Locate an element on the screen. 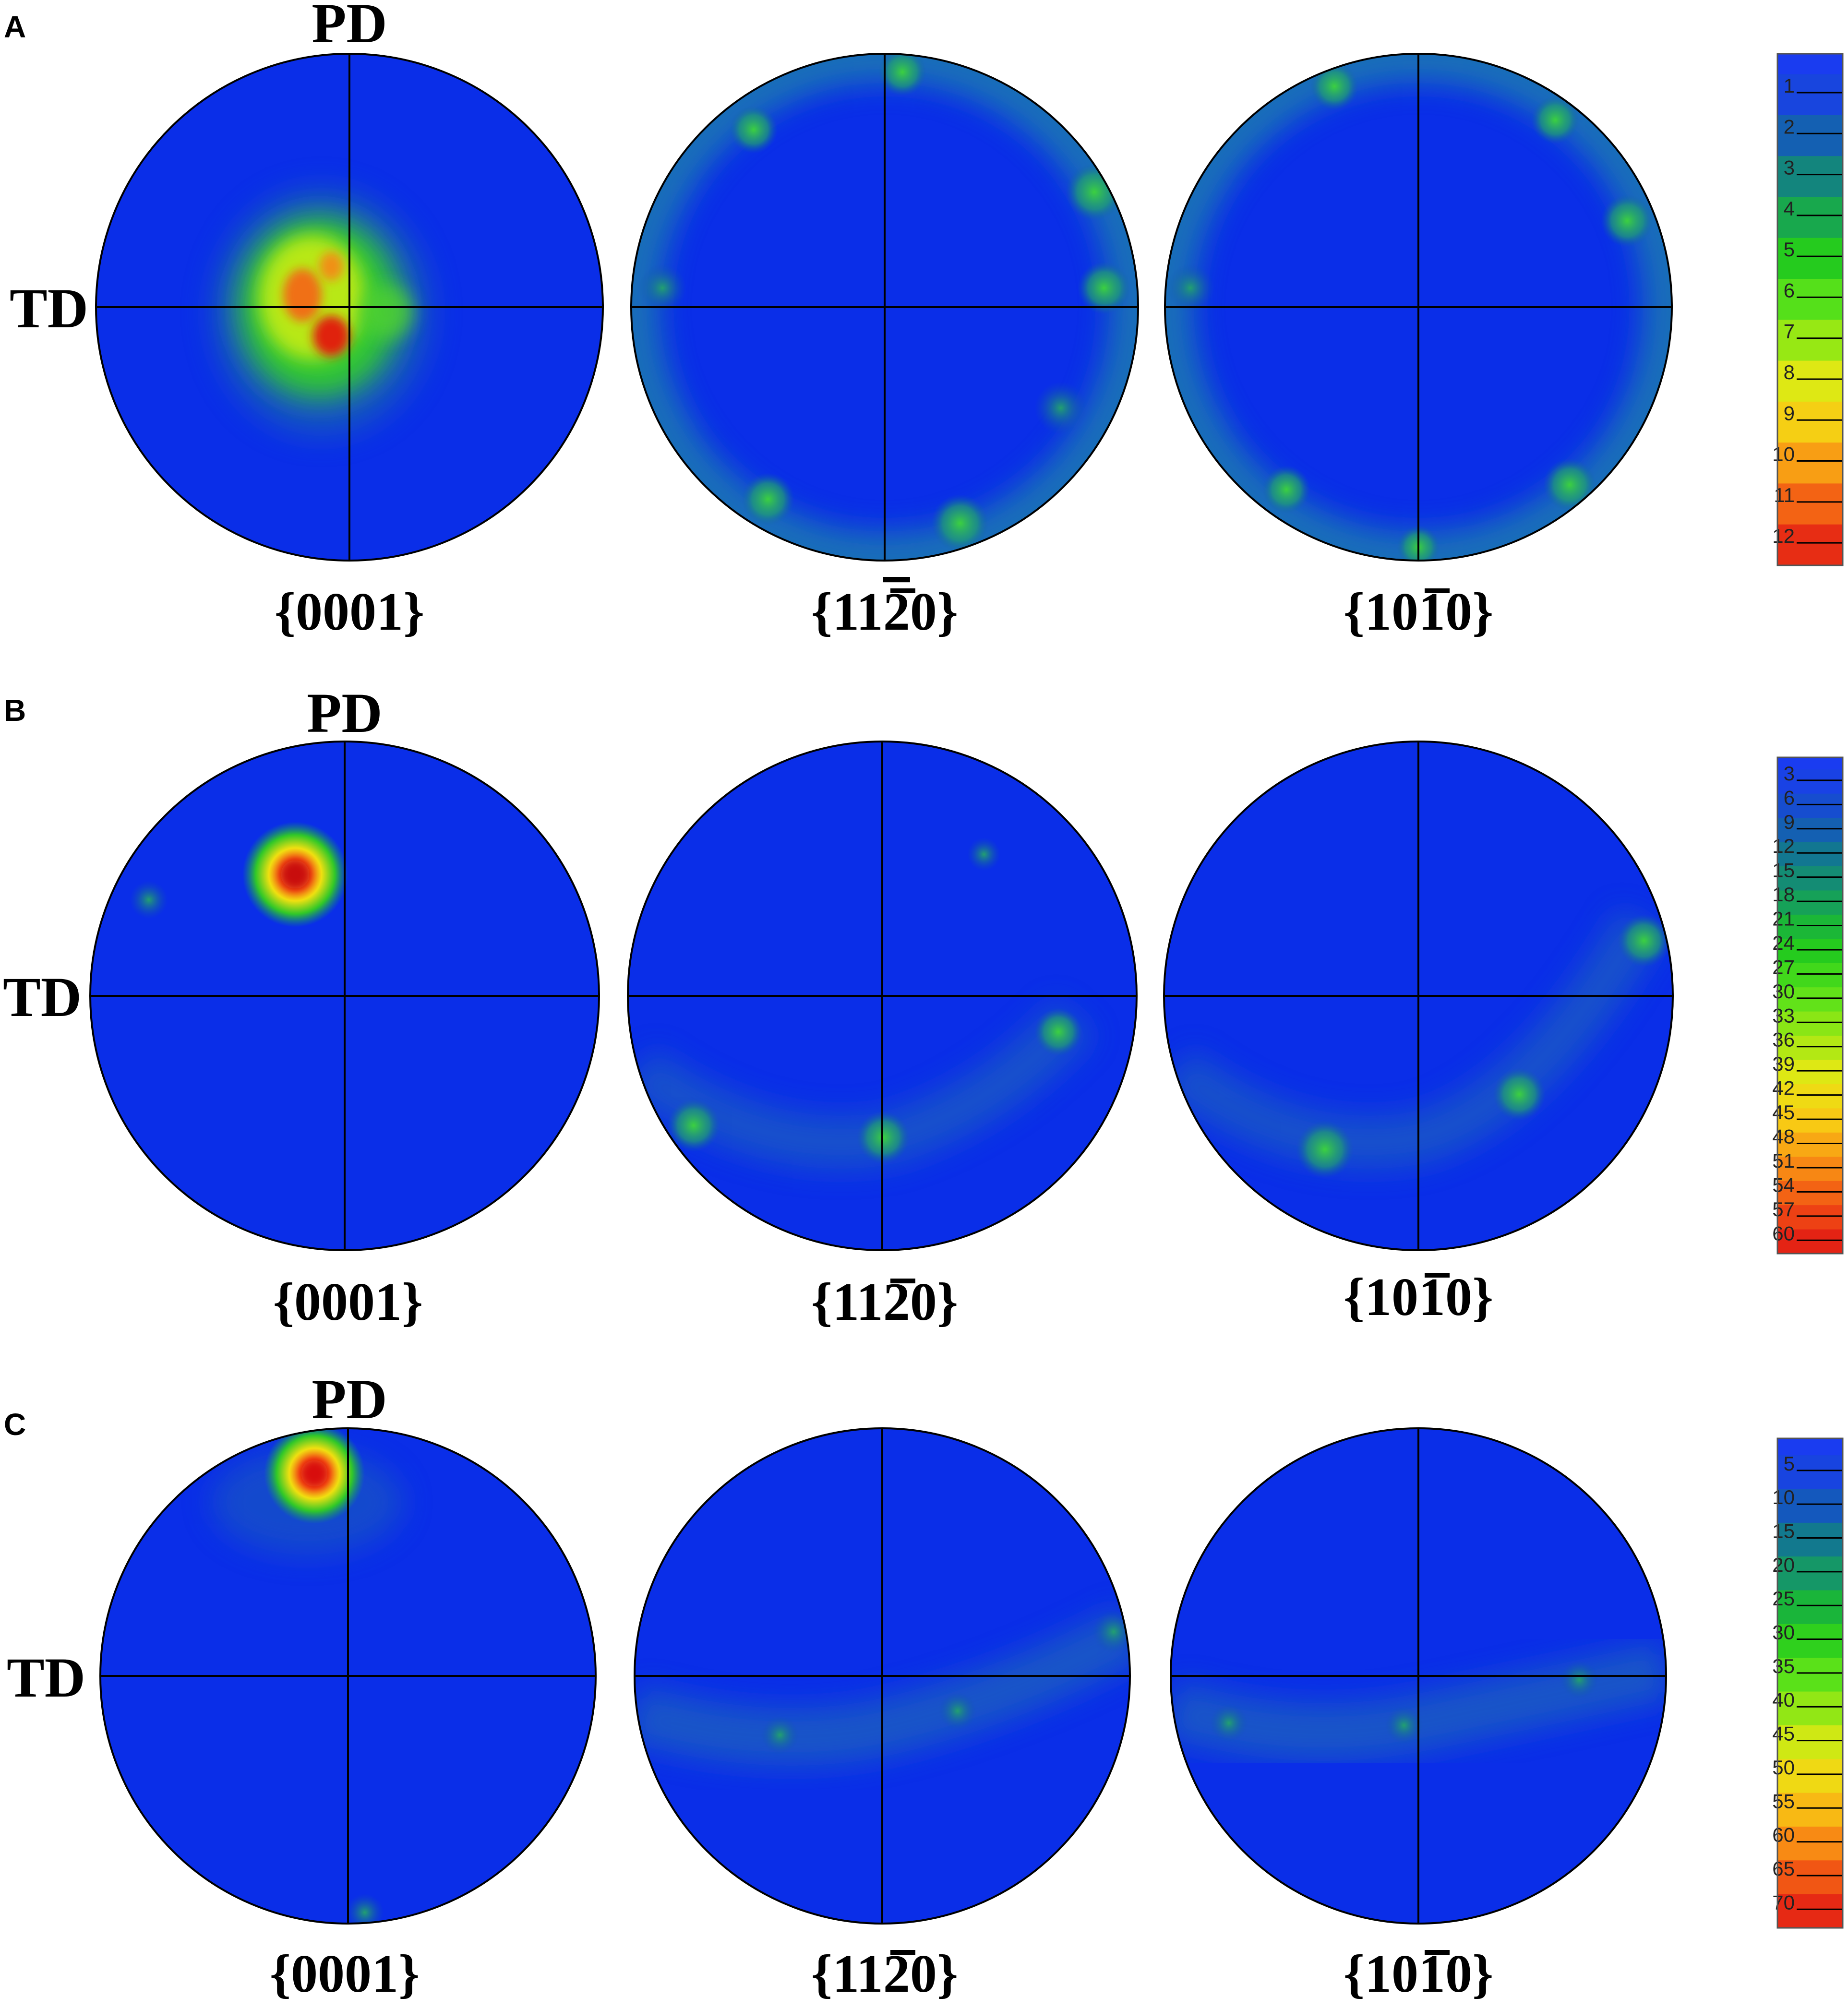 This screenshot has height=2009, width=1848. scale-label: 27 is located at coordinates (1784, 967).